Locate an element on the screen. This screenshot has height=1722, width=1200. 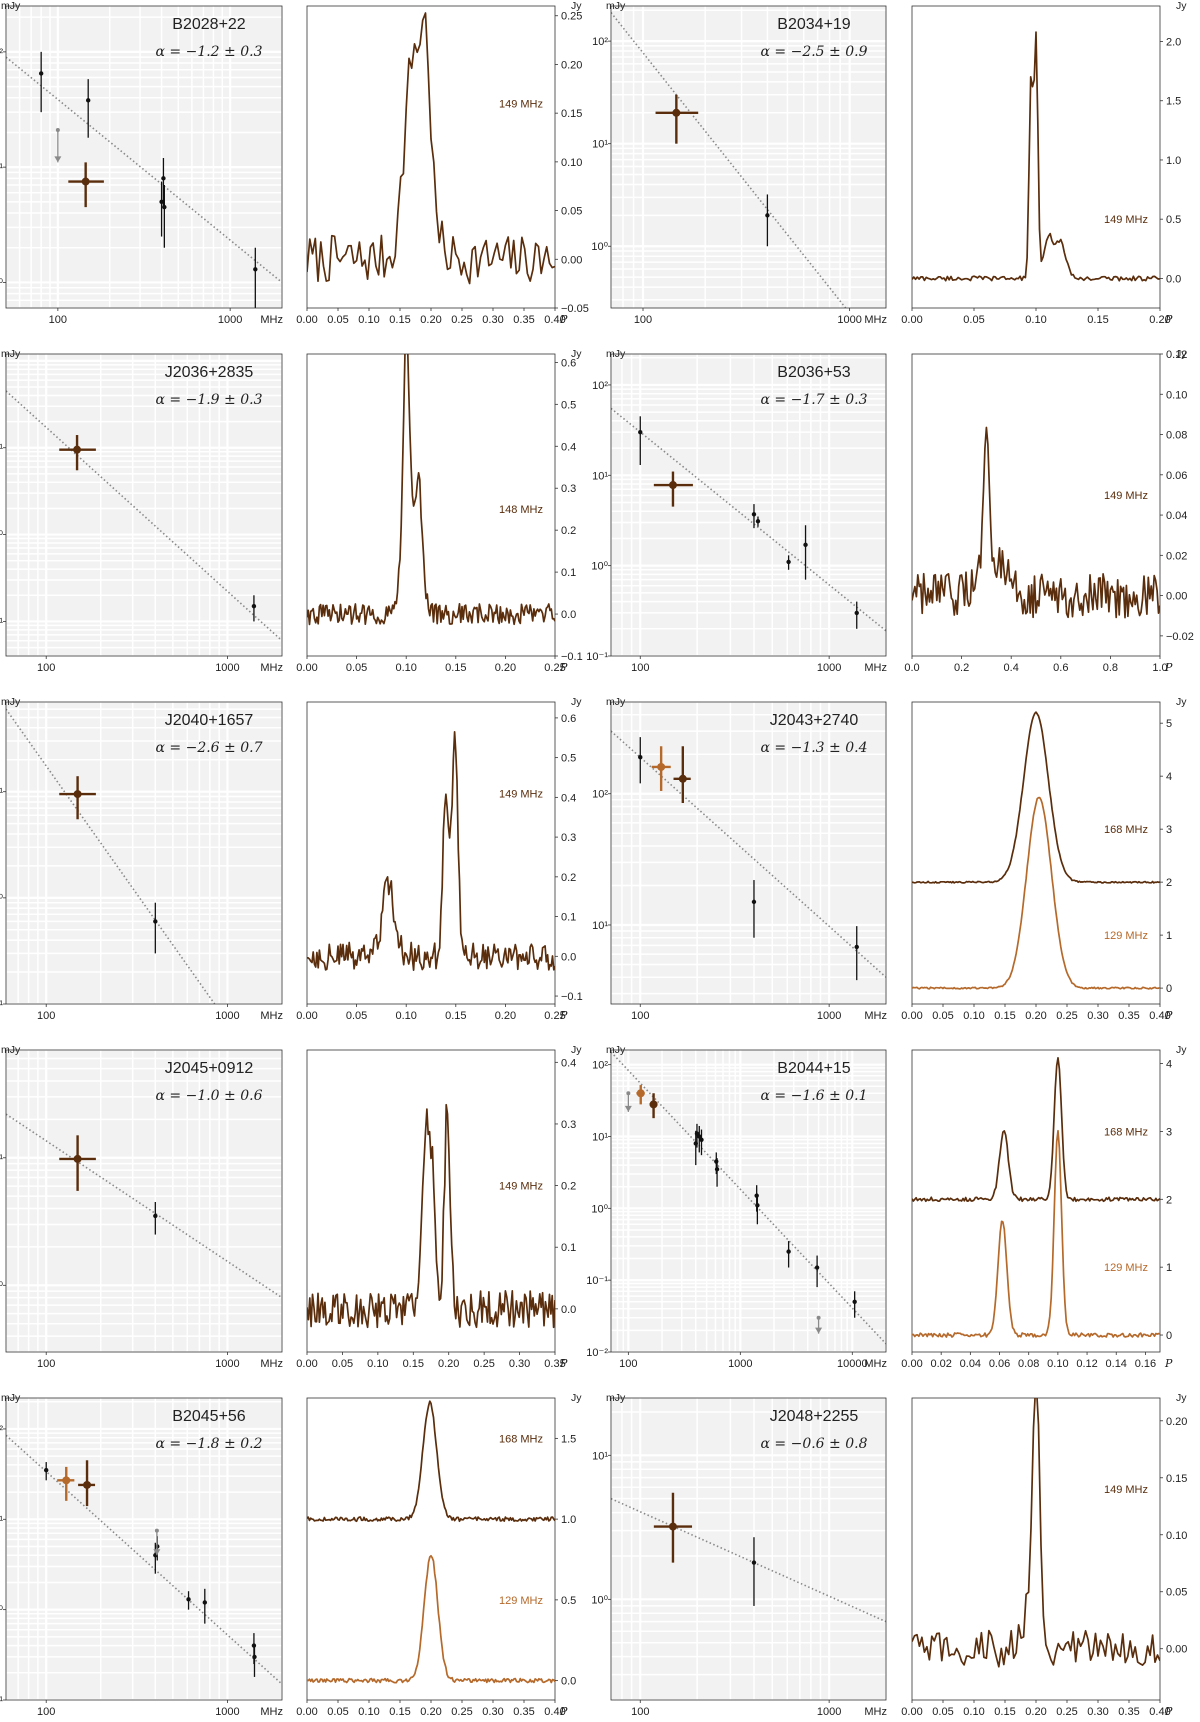
y-unit-label: Jy is located at coordinates (576, 6).